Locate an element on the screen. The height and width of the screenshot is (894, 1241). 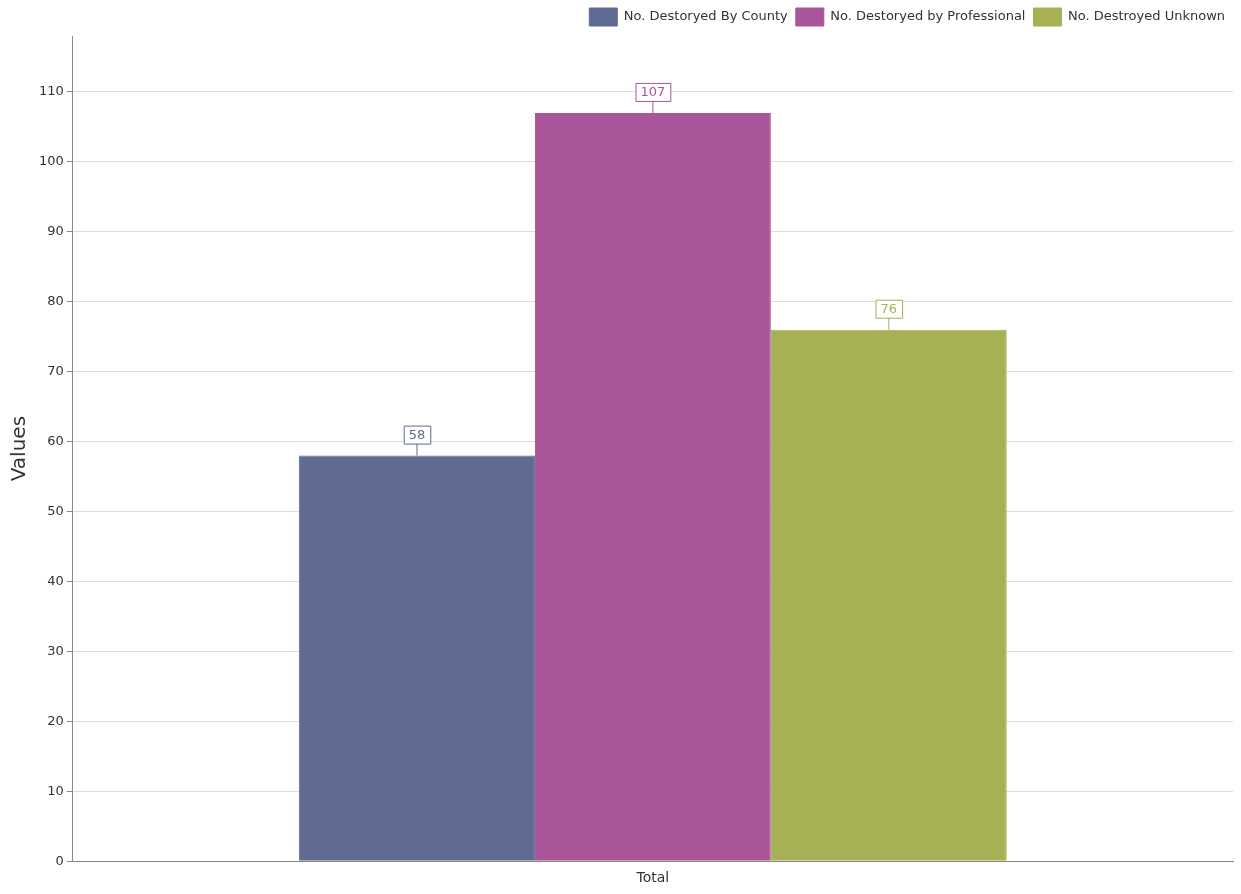
y-axis-title: Values is located at coordinates (18, 448).